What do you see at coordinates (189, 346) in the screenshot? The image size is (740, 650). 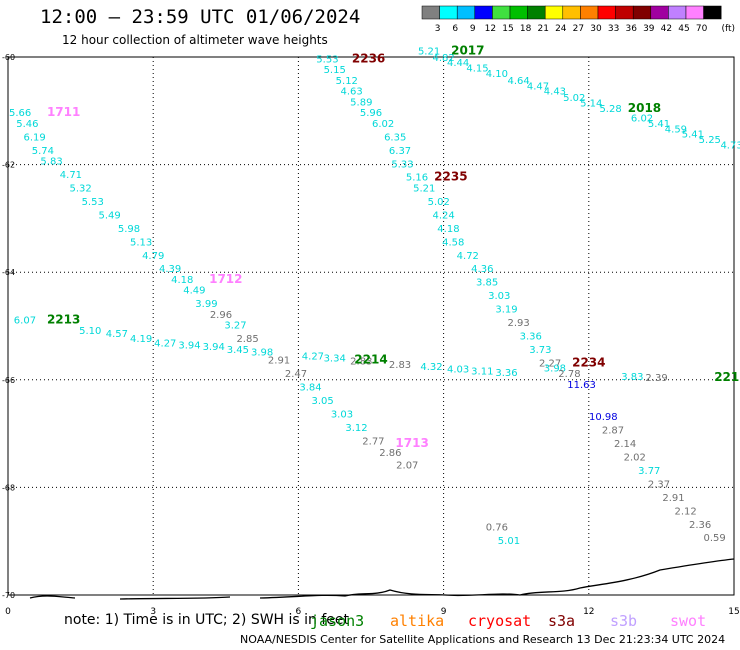 I see `wave-height-value: 3.94` at bounding box center [189, 346].